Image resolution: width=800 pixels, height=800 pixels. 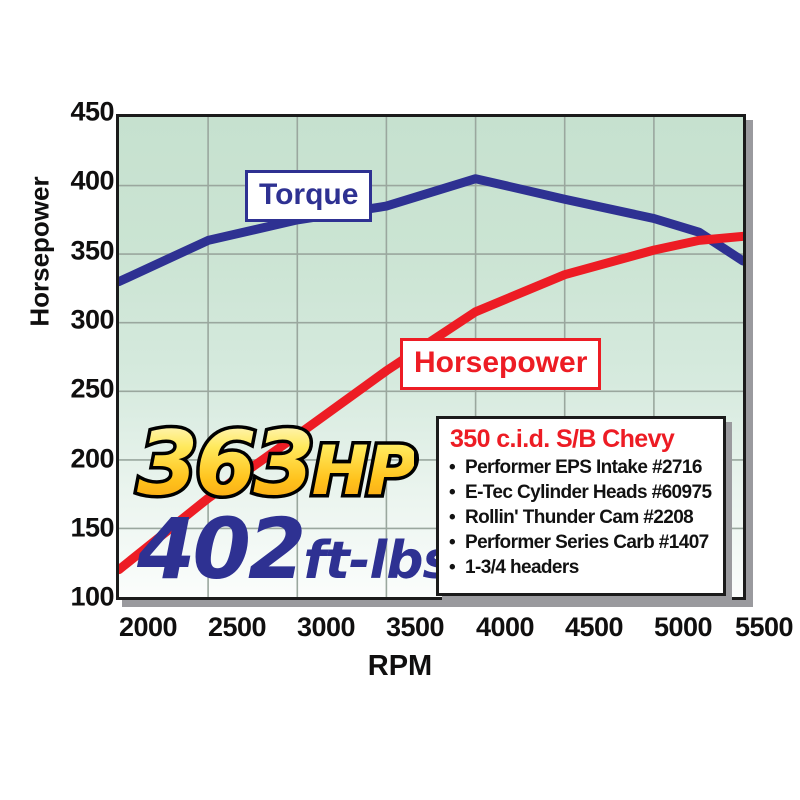 What do you see at coordinates (581, 542) in the screenshot?
I see `spec-item: Performer Series Carb #1407` at bounding box center [581, 542].